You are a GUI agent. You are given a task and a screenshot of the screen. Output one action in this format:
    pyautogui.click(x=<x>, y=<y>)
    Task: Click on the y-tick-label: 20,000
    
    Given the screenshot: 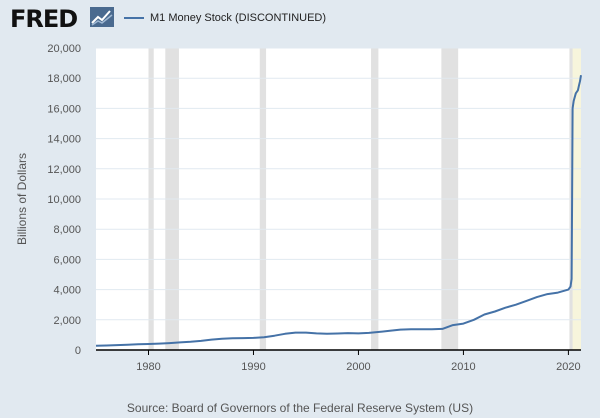 What is the action you would take?
    pyautogui.click(x=64, y=49)
    